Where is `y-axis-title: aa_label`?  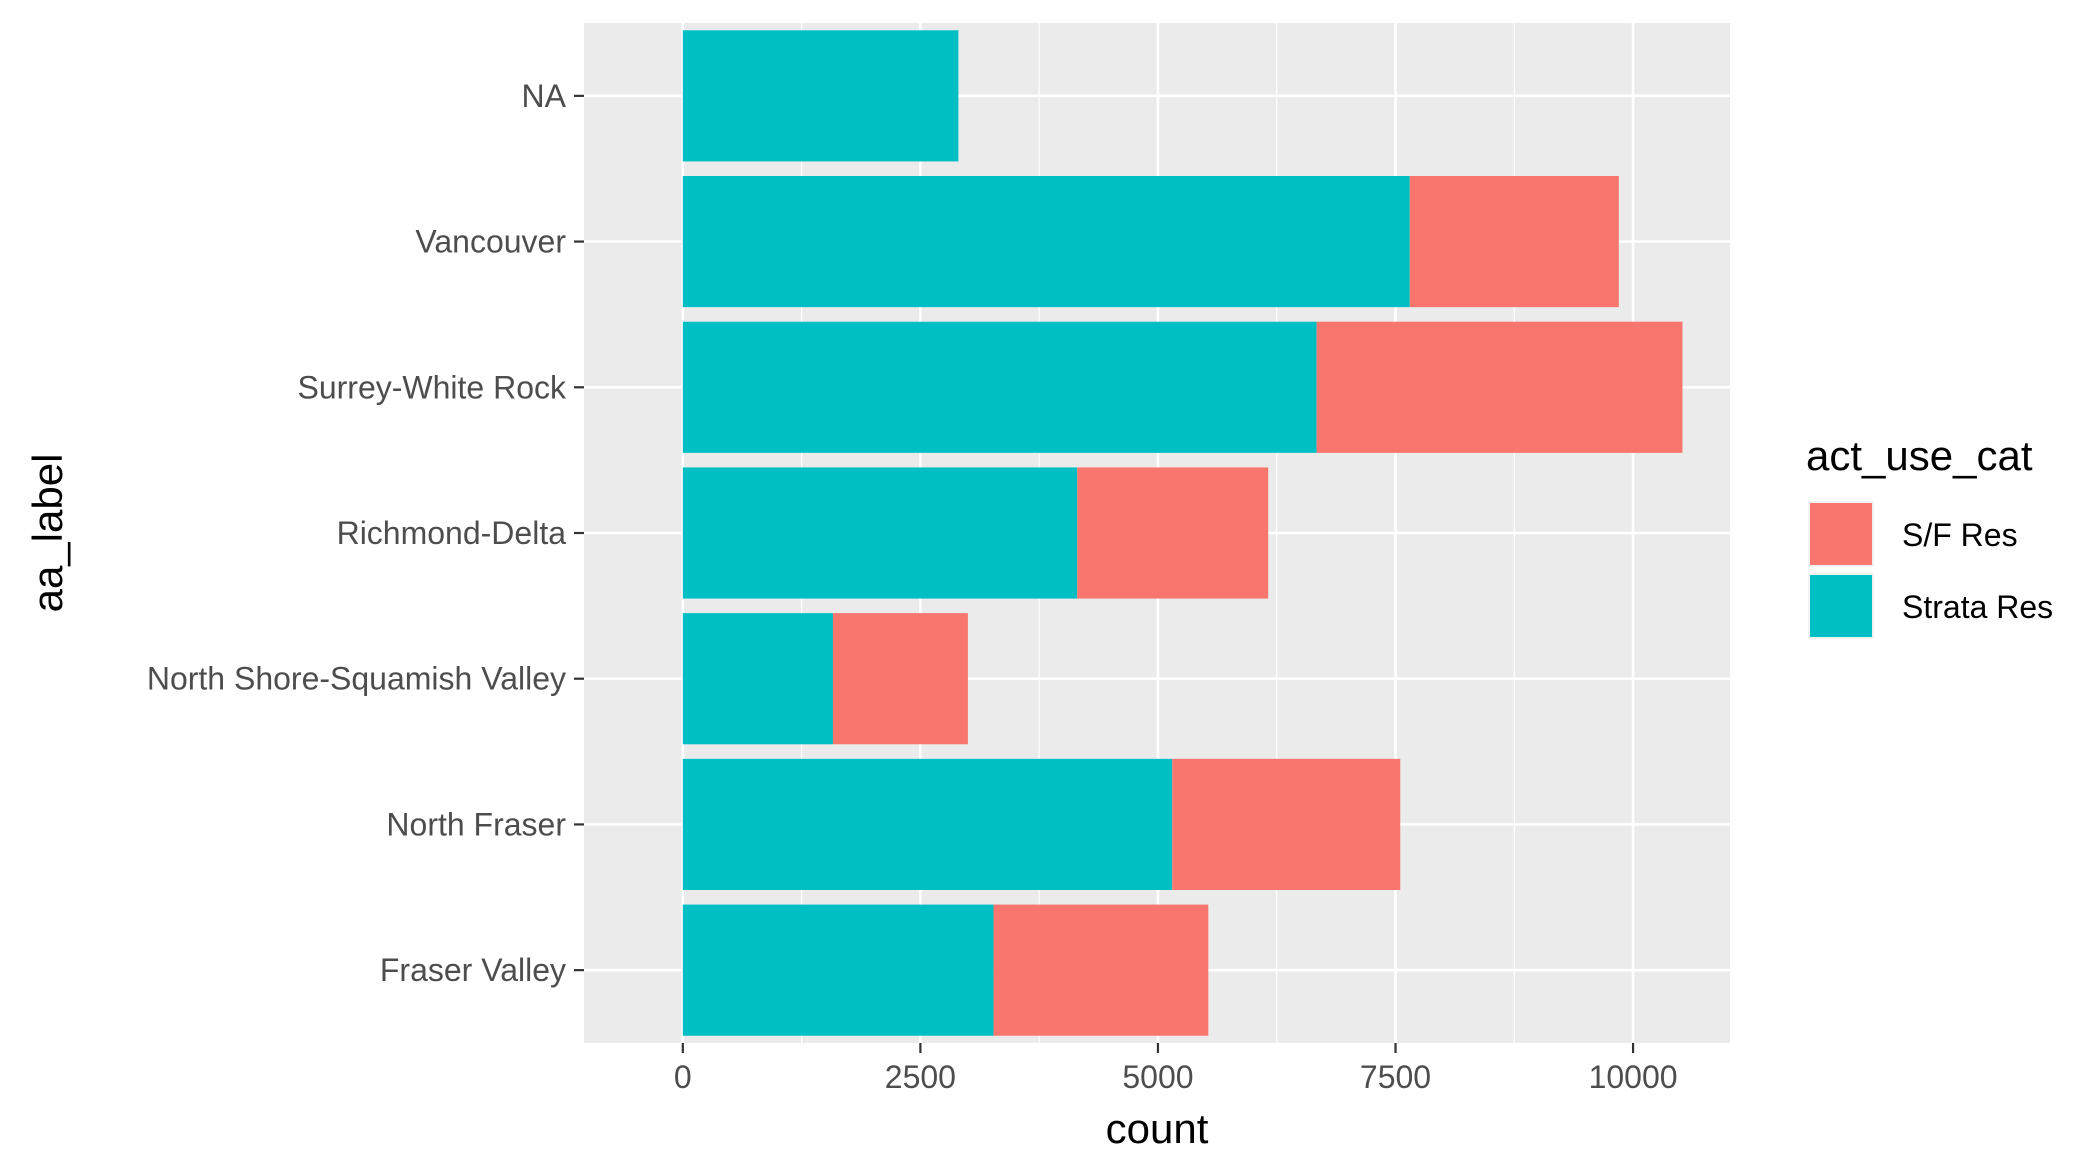
y-axis-title: aa_label is located at coordinates (47, 533).